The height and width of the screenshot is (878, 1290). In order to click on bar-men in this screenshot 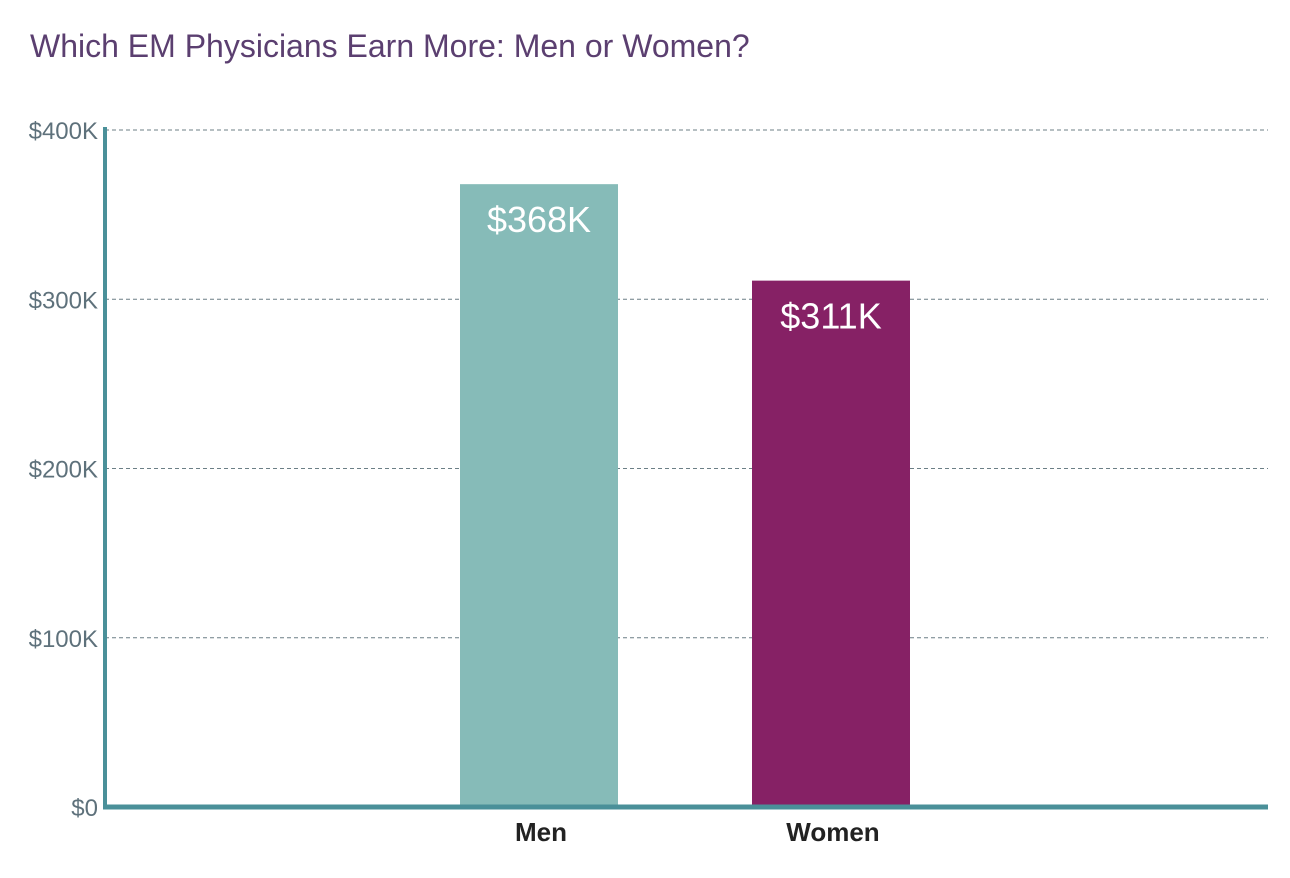, I will do `click(539, 495)`.